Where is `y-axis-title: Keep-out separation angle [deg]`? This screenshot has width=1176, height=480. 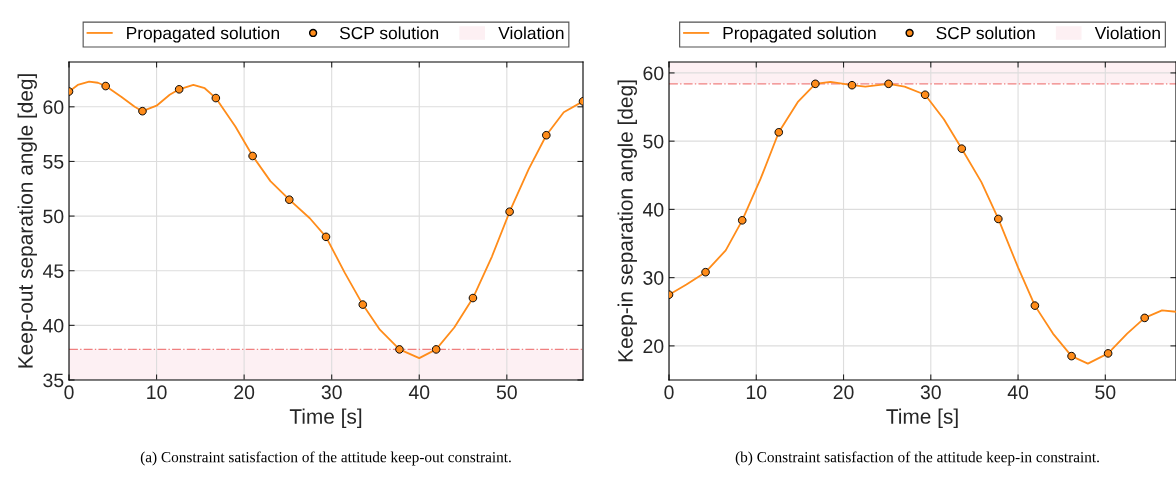 y-axis-title: Keep-out separation angle [deg] is located at coordinates (27, 221).